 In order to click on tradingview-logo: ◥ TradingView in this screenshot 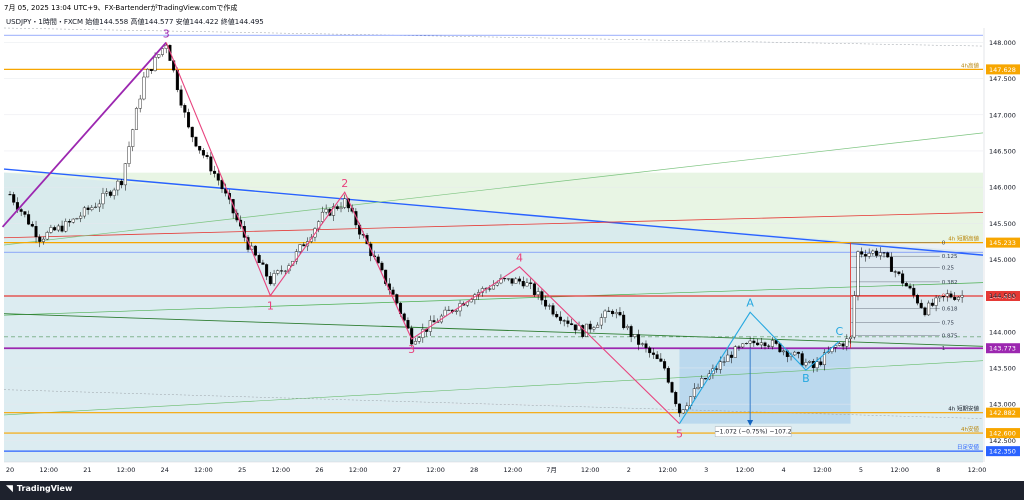, I will do `click(39, 489)`.